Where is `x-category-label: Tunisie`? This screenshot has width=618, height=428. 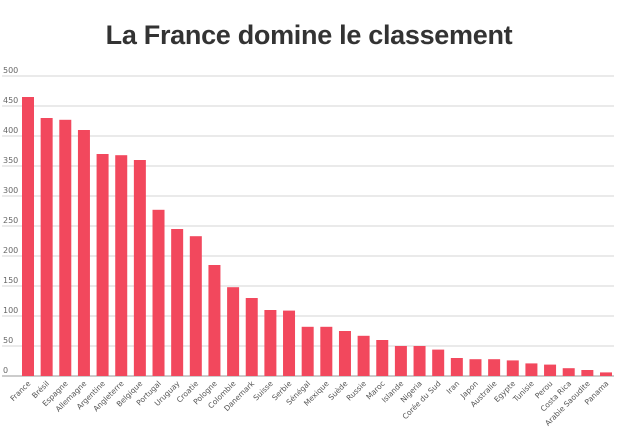 x-category-label: Tunisie is located at coordinates (523, 391).